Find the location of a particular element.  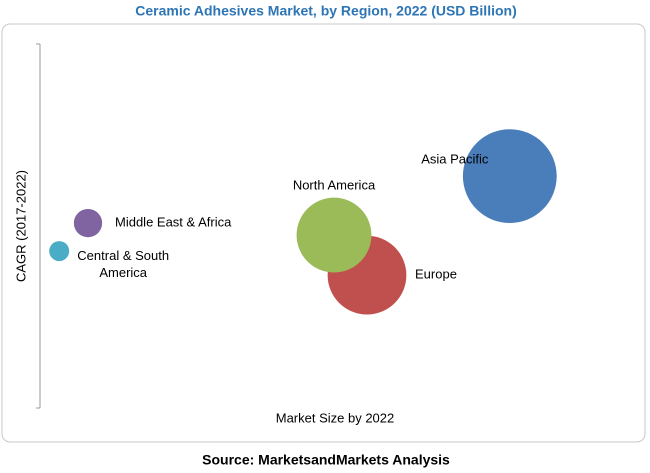

bubble-label: Asia Pacific is located at coordinates (455, 159).